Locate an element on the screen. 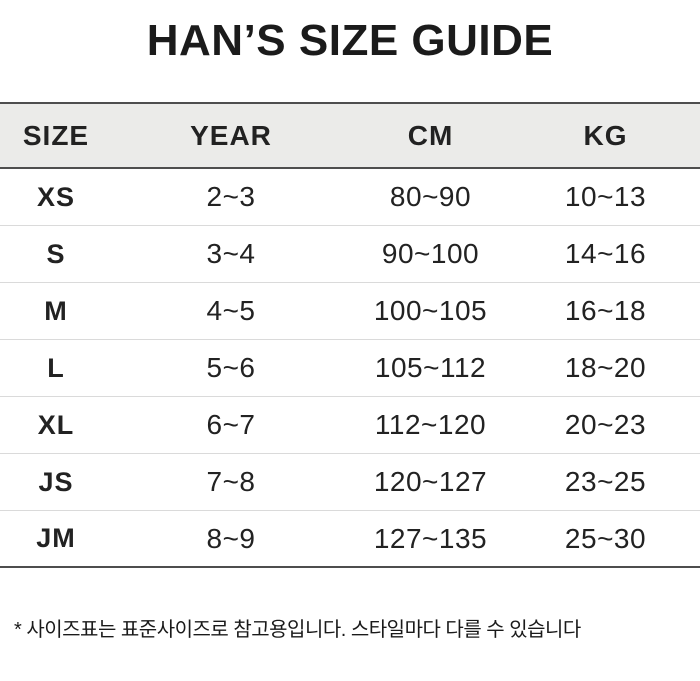 Image resolution: width=700 pixels, height=681 pixels. size-value: JS is located at coordinates (56, 481).